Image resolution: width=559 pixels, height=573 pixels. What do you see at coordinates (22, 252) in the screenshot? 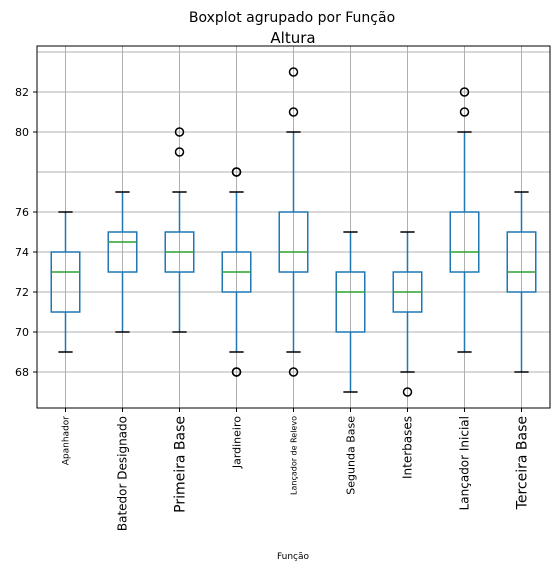
I see `y-tick-label: 74` at bounding box center [22, 252].